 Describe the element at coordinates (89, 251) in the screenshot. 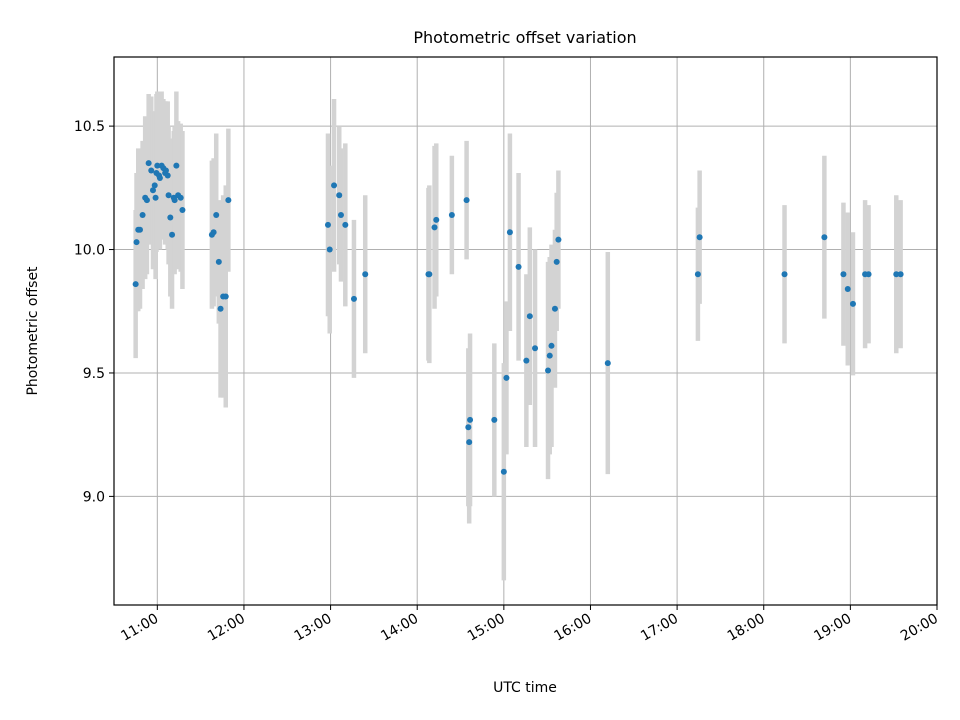

I see `y-tick-label: 10.0` at that location.